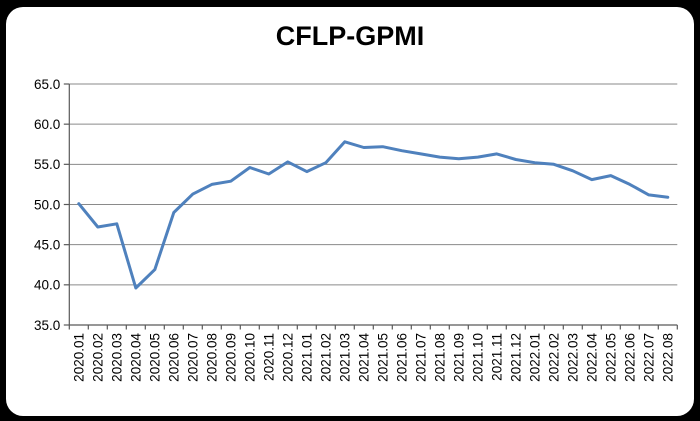 The height and width of the screenshot is (421, 700). I want to click on x-tick-label: 2022.02, so click(554, 357).